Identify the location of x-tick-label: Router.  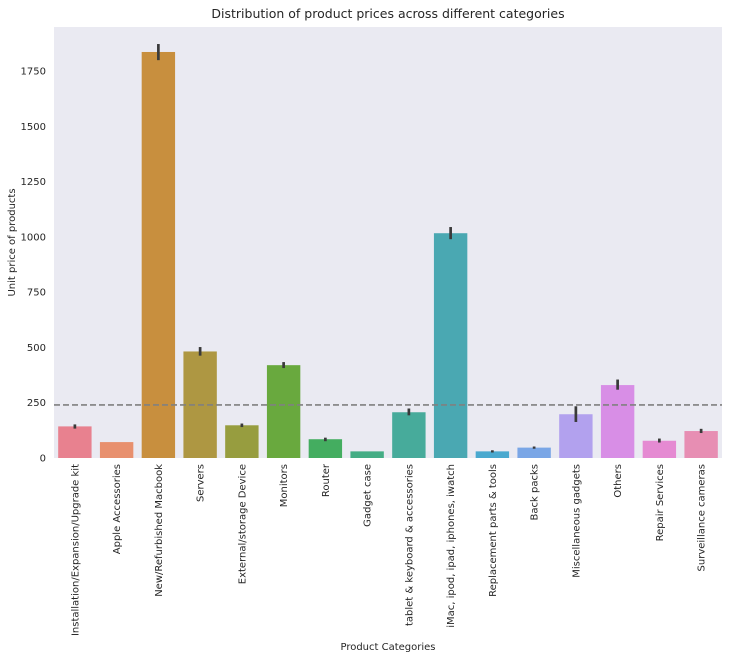
(326, 480).